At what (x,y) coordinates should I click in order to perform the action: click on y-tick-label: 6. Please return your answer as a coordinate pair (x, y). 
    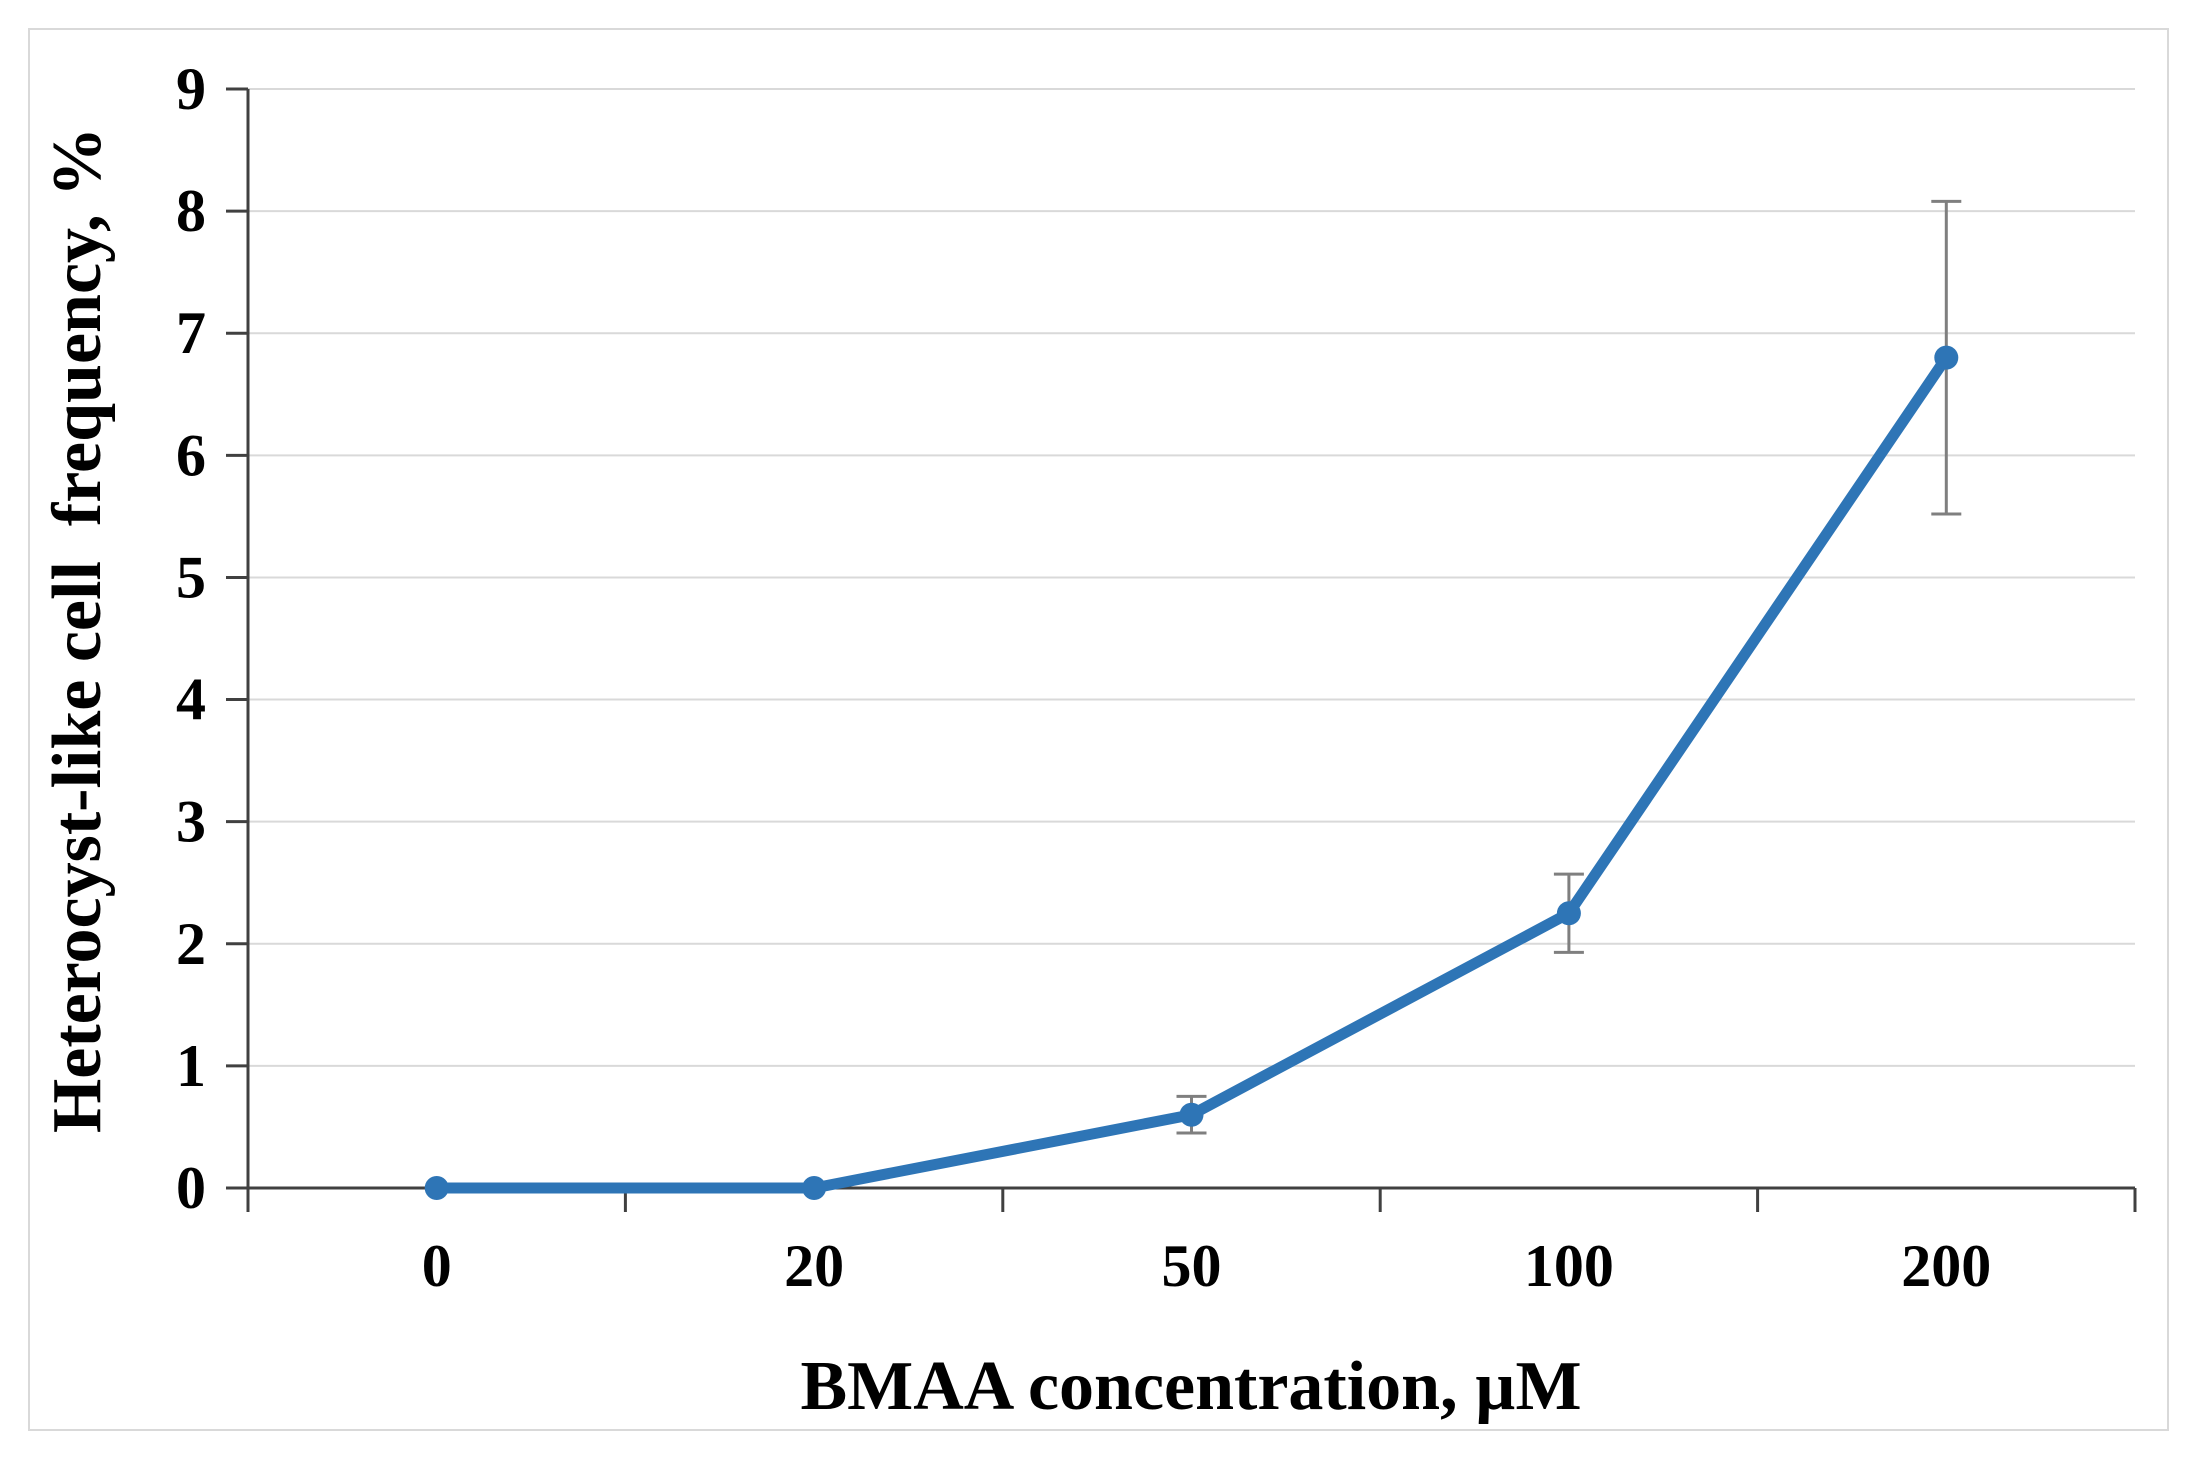
    Looking at the image, I should click on (191, 455).